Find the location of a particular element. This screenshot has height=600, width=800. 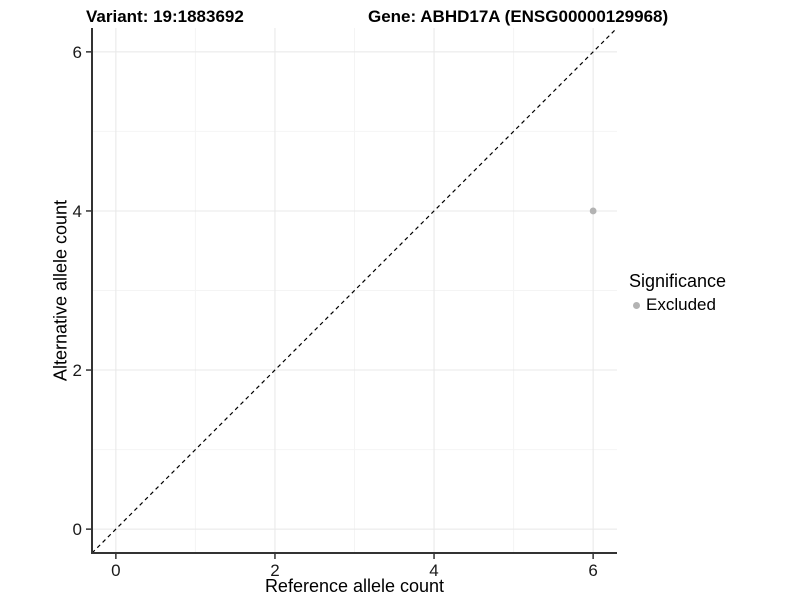

legend-entry-label: Excluded is located at coordinates (681, 304).